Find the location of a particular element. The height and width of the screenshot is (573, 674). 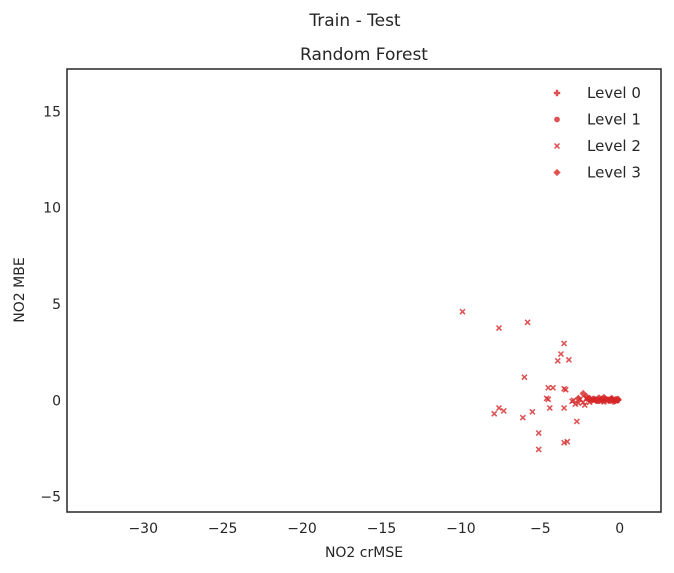

x-axis: −30 −25 −20 −15 −10 −5 0 is located at coordinates (376, 529).